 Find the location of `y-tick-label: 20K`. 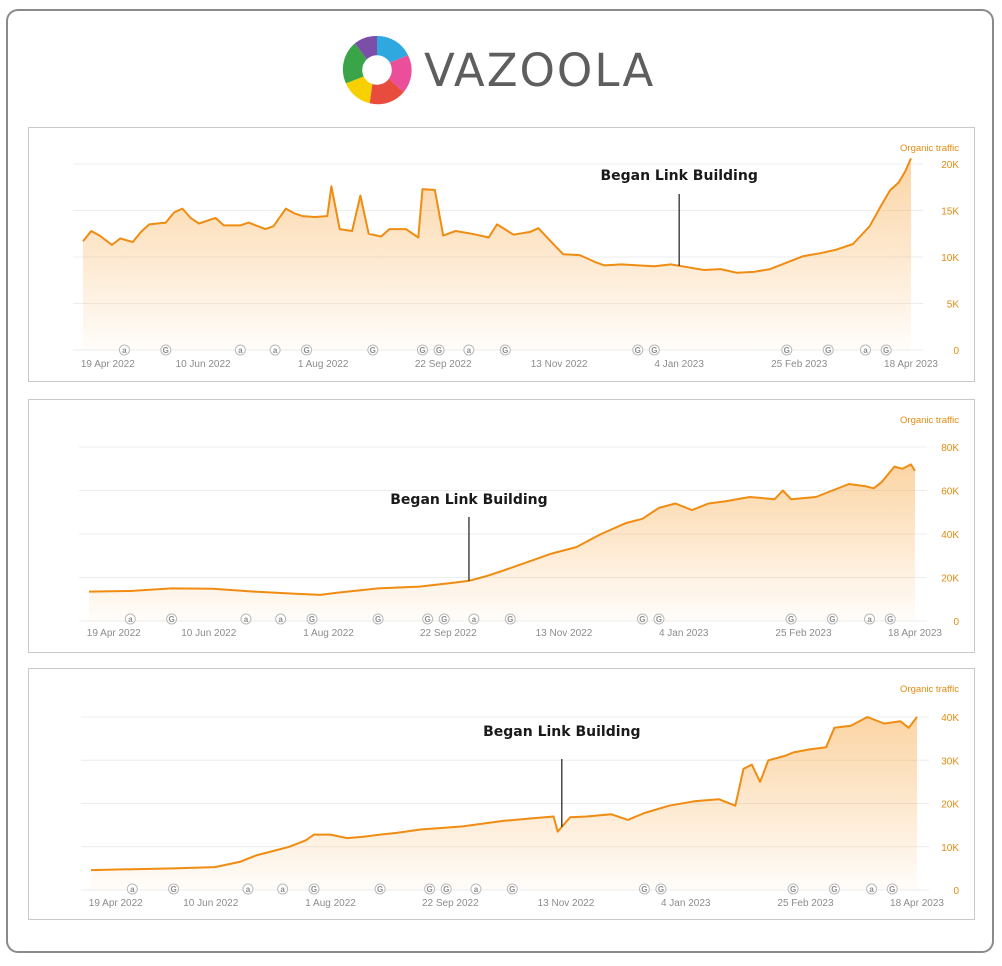

y-tick-label: 20K is located at coordinates (950, 805).